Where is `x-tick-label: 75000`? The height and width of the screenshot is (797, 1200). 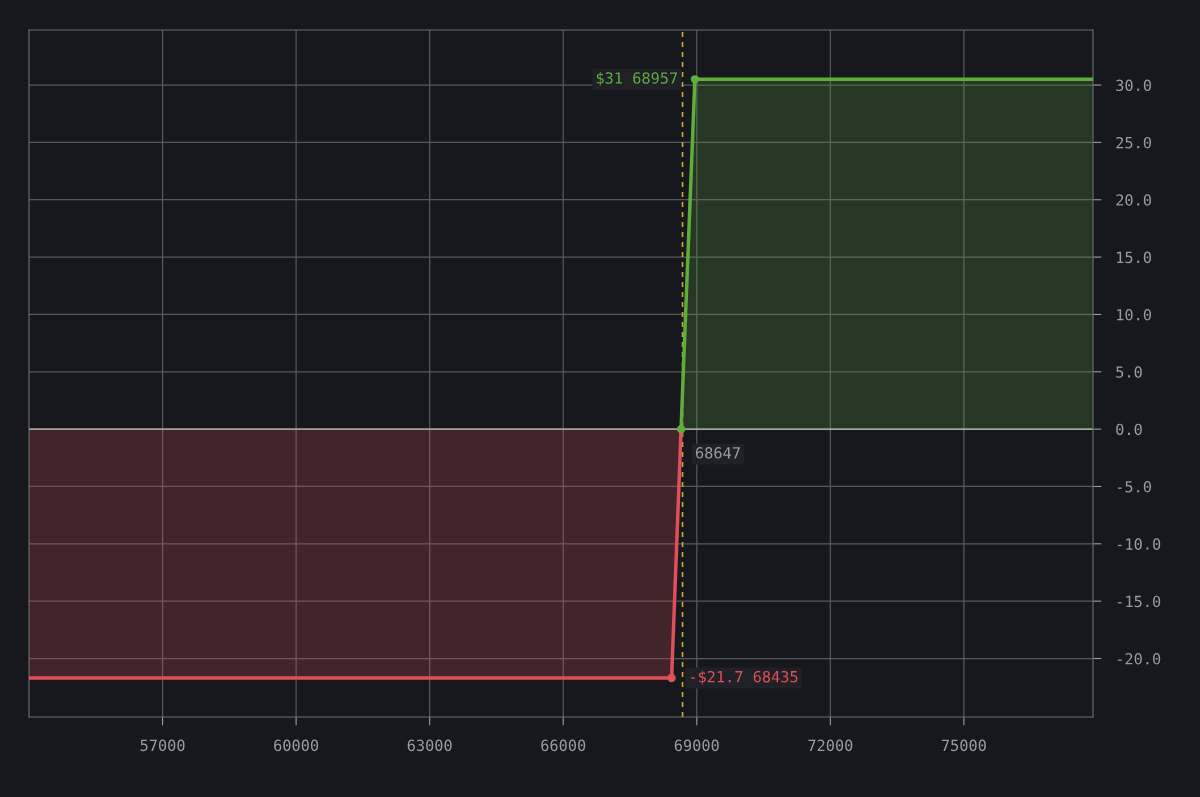 x-tick-label: 75000 is located at coordinates (963, 745).